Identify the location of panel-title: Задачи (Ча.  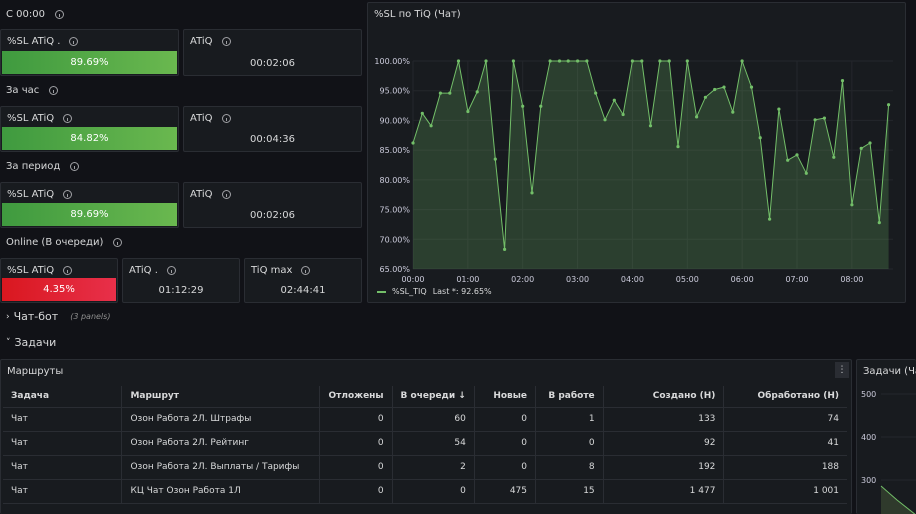
(889, 371).